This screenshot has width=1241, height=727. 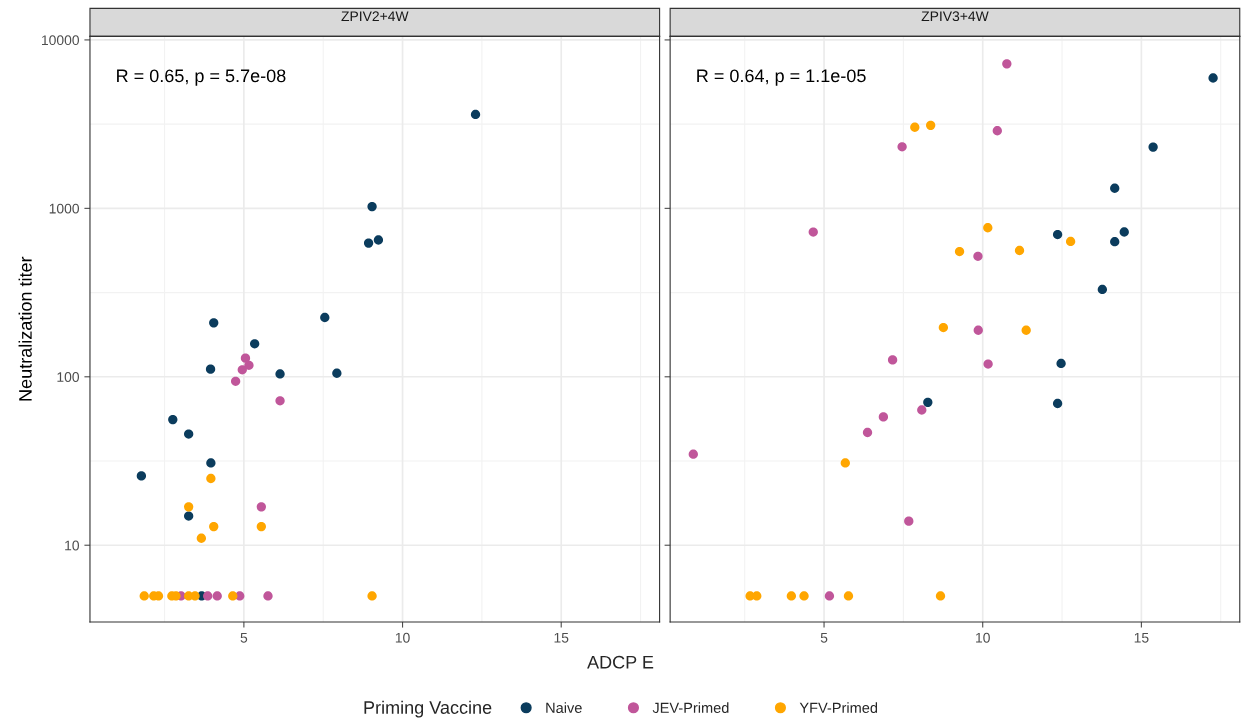 I want to click on y-tick-label: 100, so click(x=68, y=377).